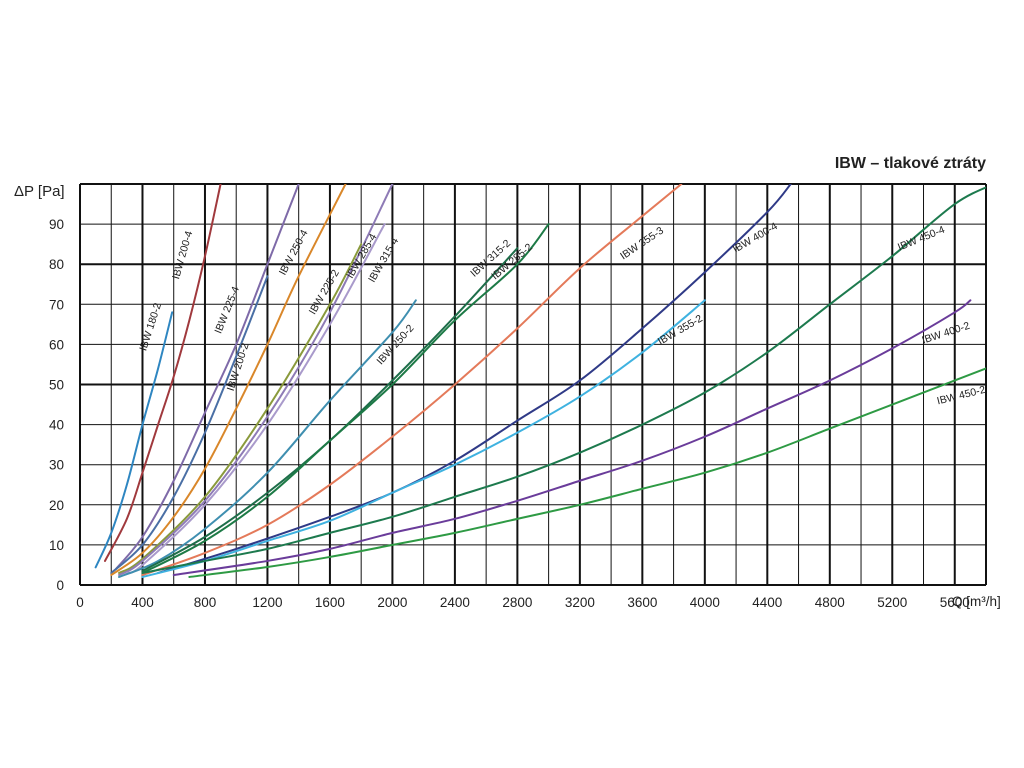 This screenshot has height=768, width=1024. I want to click on x-tick-label: 5600, so click(955, 602).